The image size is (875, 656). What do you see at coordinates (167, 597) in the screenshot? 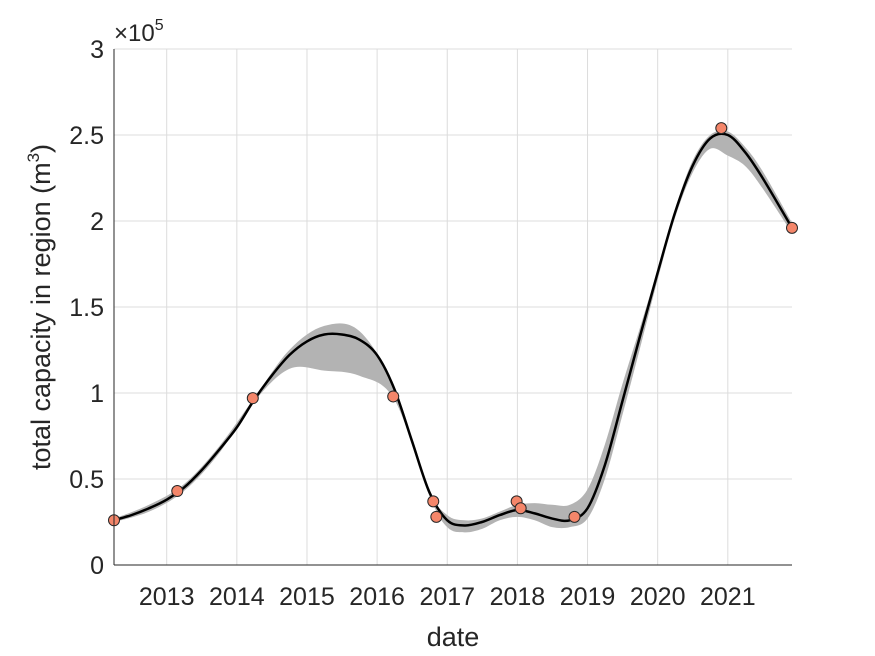
I see `x-tick-label: 2013` at bounding box center [167, 597].